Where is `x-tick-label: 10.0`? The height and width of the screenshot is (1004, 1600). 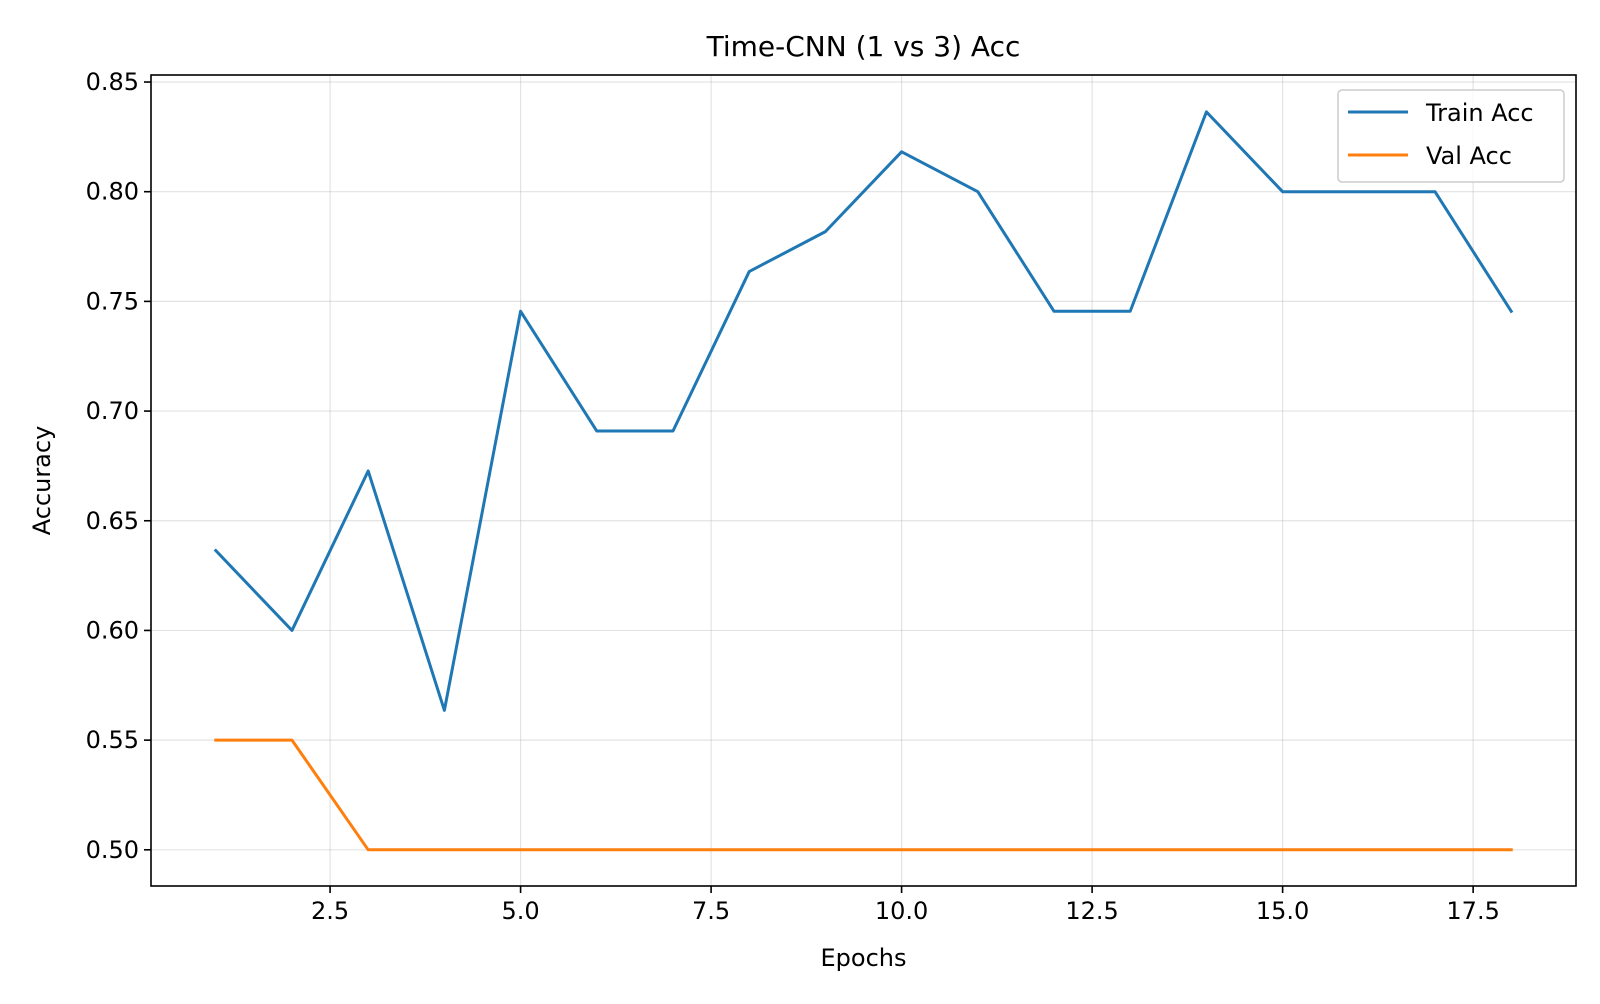 x-tick-label: 10.0 is located at coordinates (901, 911).